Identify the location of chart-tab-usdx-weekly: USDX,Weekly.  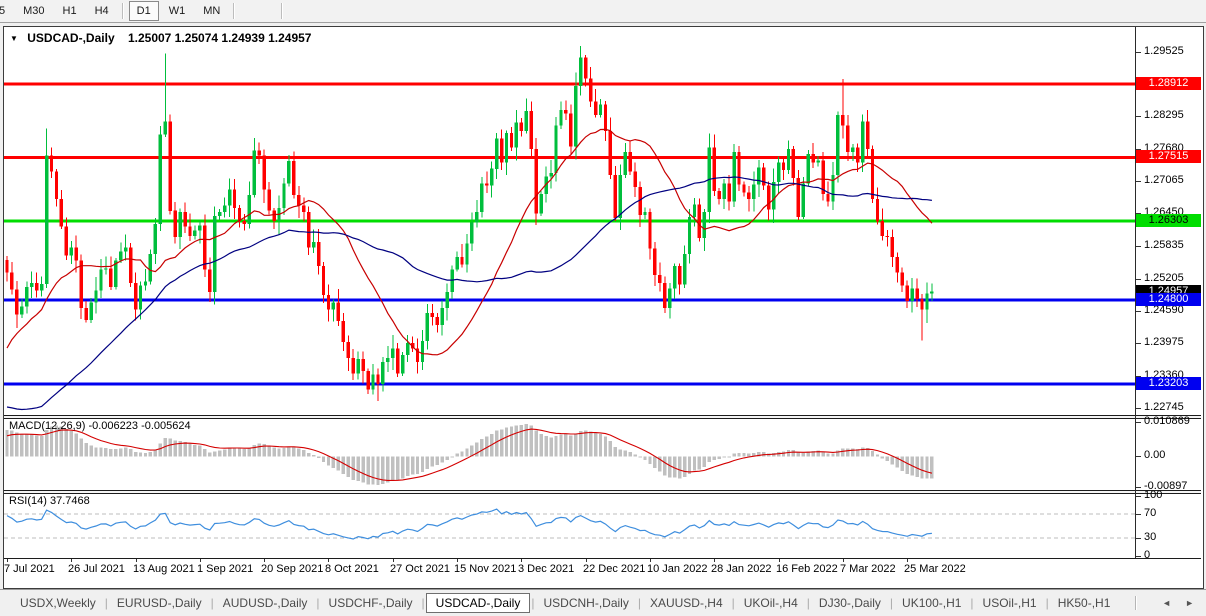
(58, 603).